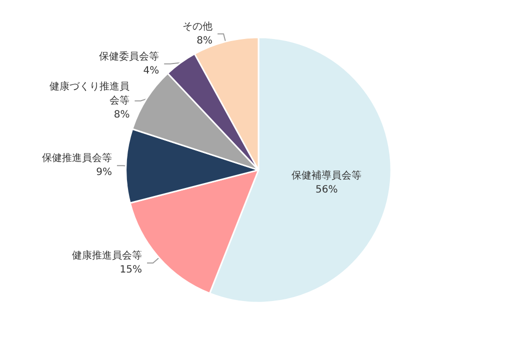 The width and height of the screenshot is (517, 340). I want to click on slice-label: 健康推進員会等, so click(107, 255).